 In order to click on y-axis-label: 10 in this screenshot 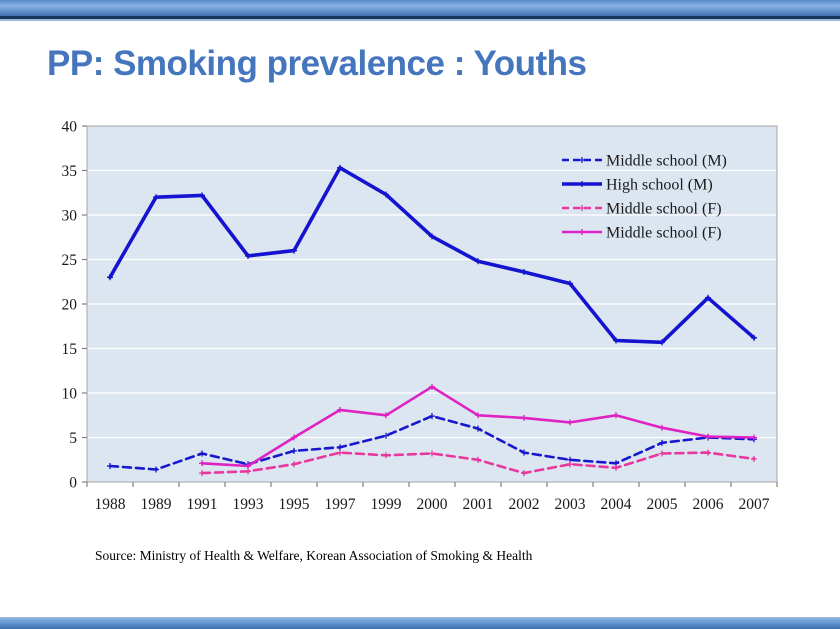, I will do `click(70, 394)`.